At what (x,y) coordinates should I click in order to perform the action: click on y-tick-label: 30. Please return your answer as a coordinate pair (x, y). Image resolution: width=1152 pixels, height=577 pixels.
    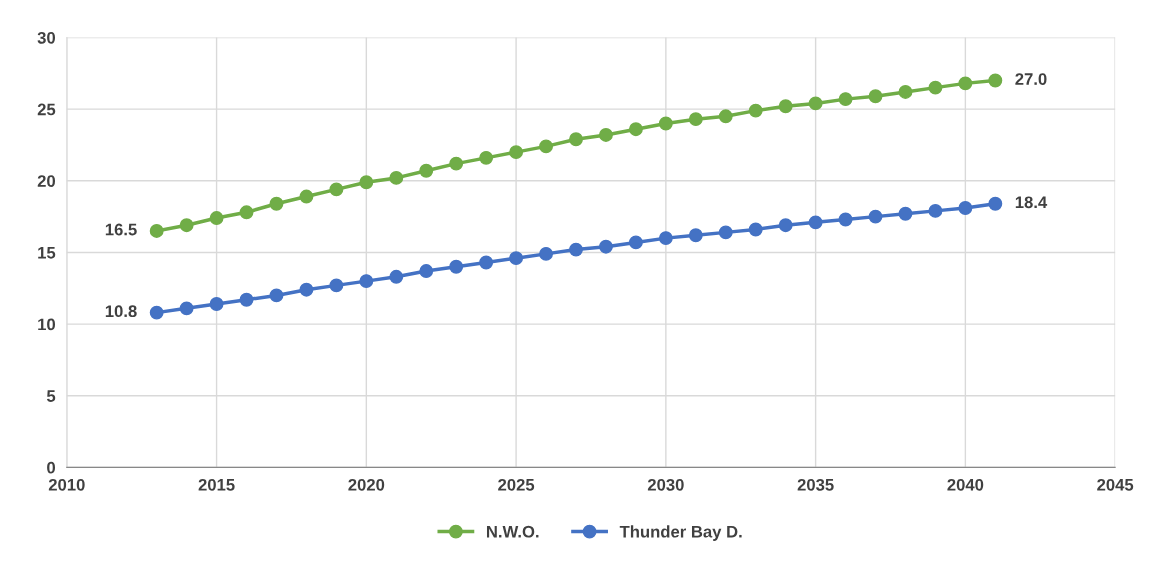
    Looking at the image, I should click on (46, 37).